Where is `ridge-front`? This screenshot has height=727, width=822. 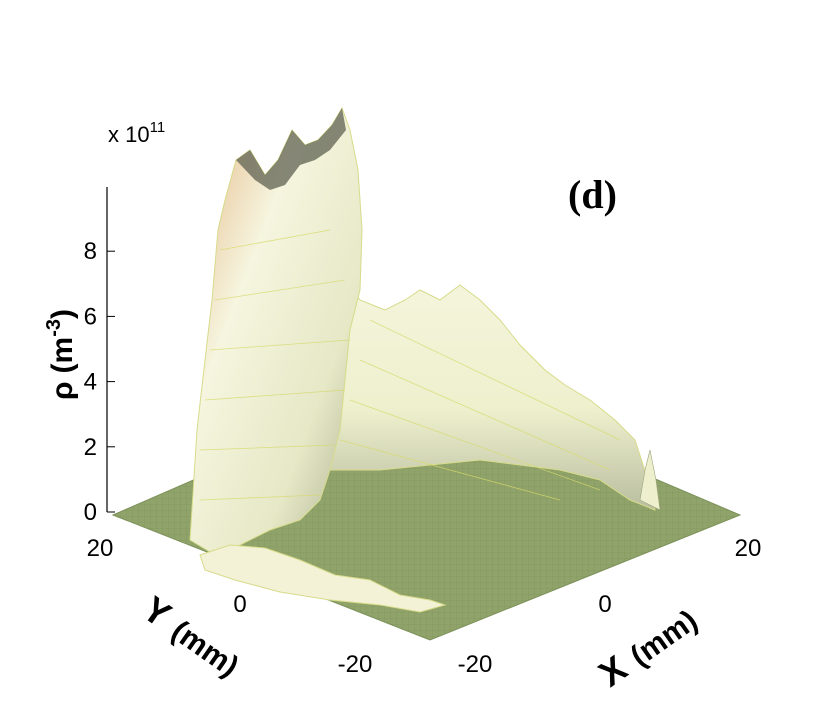 ridge-front is located at coordinates (323, 578).